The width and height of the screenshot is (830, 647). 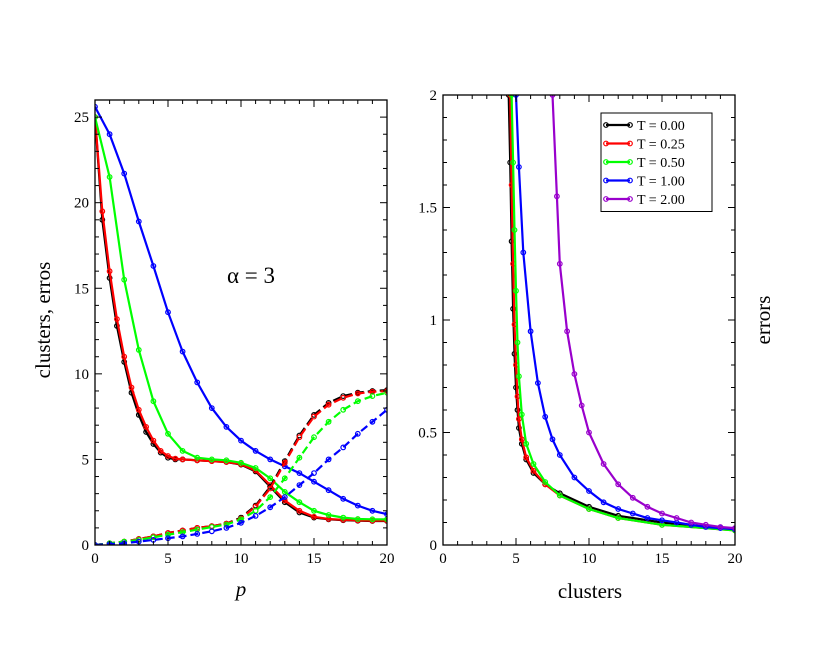 I want to click on legend-label-0: T = 0.00, so click(x=661, y=126).